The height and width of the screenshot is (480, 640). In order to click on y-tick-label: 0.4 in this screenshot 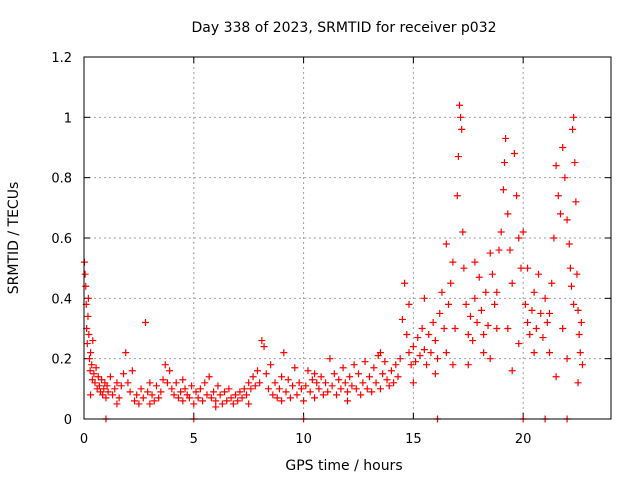, I will do `click(61, 299)`.